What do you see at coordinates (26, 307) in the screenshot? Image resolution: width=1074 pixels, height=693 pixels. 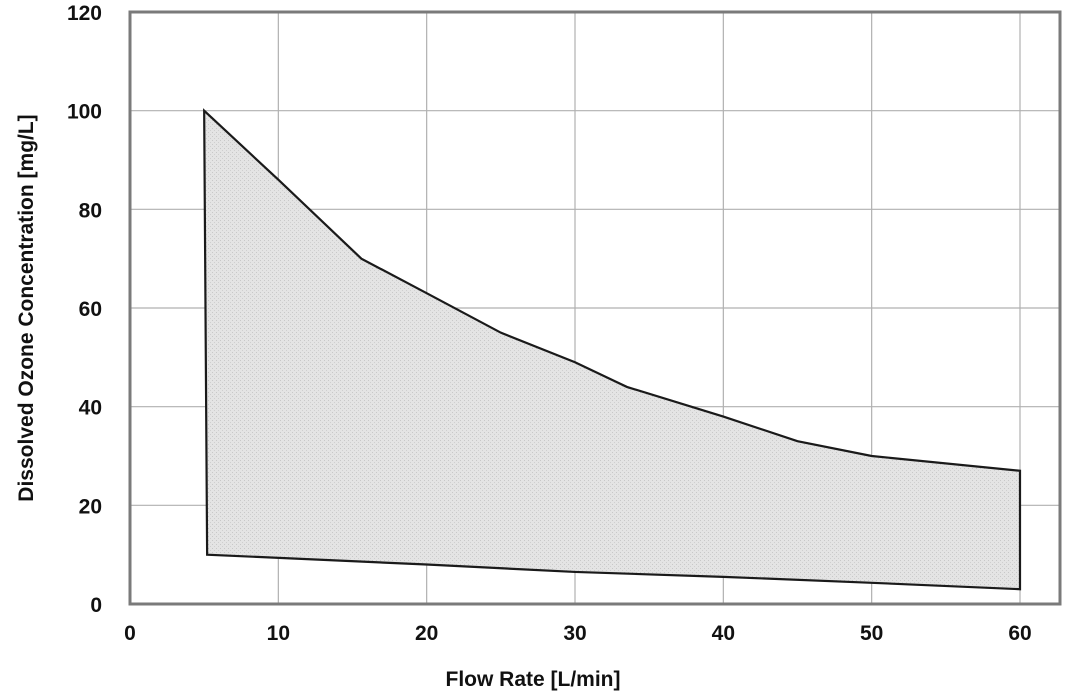 I see `y-axis-title: Dissolved Ozone Concentration [mg/L]` at bounding box center [26, 307].